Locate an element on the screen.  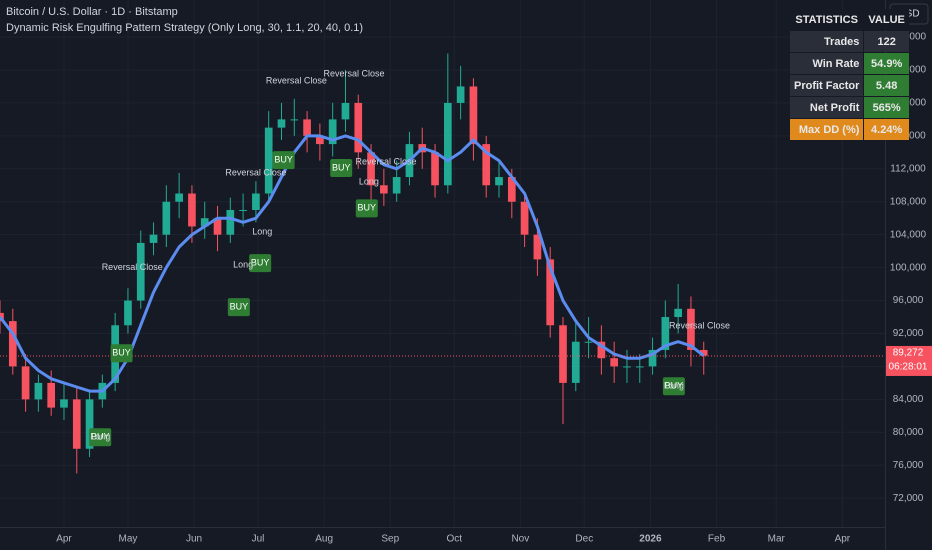
currency-label: USD is located at coordinates (908, 14).